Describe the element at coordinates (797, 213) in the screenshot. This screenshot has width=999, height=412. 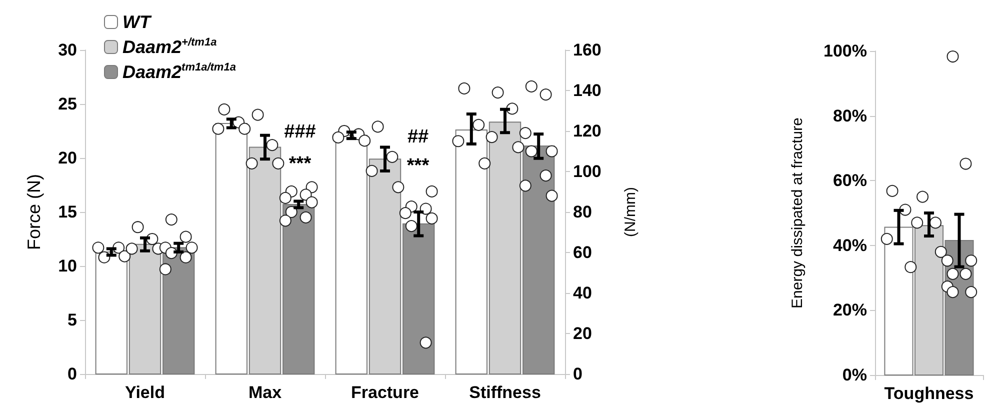
I see `y-axis-title: Energy dissipated at fracture` at that location.